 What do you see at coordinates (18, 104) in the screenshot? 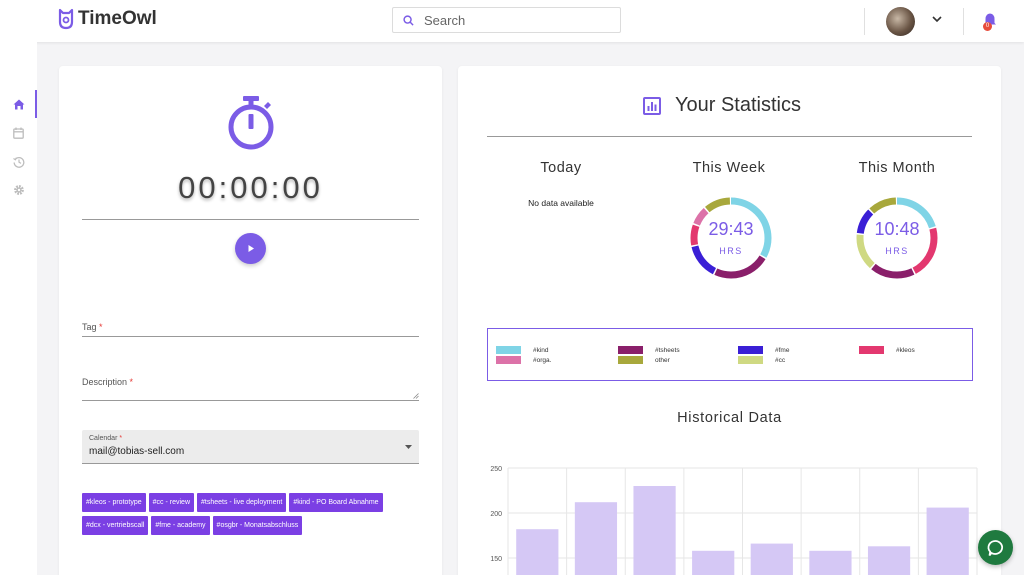
I see `sidebar-item-home` at bounding box center [18, 104].